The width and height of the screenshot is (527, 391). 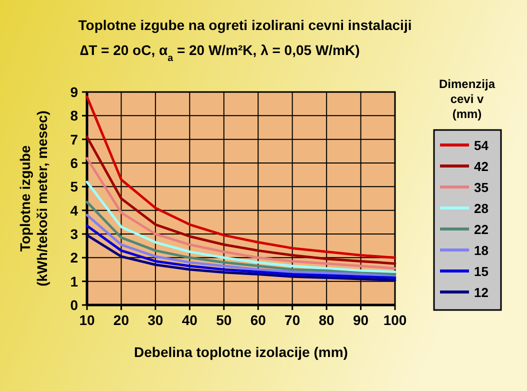 I want to click on y-tick-label: 8, so click(x=74, y=116).